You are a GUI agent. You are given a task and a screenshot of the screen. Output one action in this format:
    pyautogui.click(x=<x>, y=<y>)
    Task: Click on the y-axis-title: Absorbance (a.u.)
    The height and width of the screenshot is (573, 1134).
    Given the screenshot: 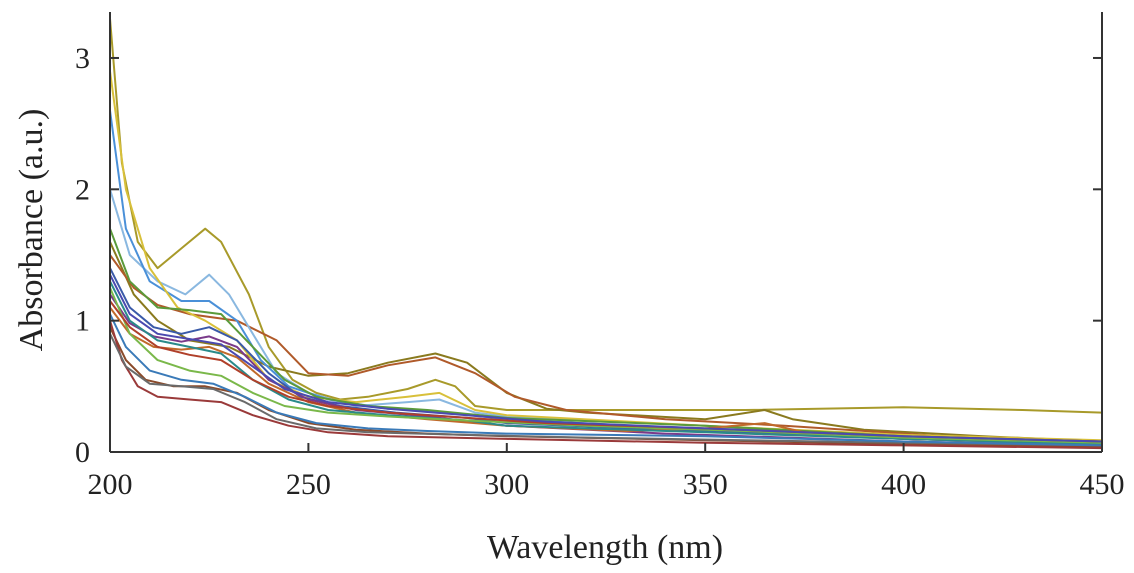 What is the action you would take?
    pyautogui.click(x=31, y=230)
    